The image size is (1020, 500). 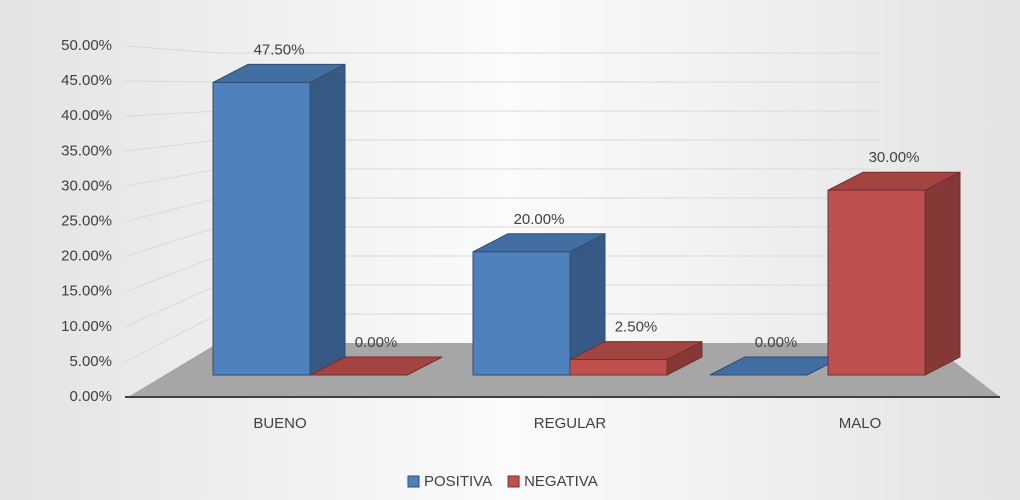 What do you see at coordinates (636, 327) in the screenshot?
I see `data-label: 2.50%` at bounding box center [636, 327].